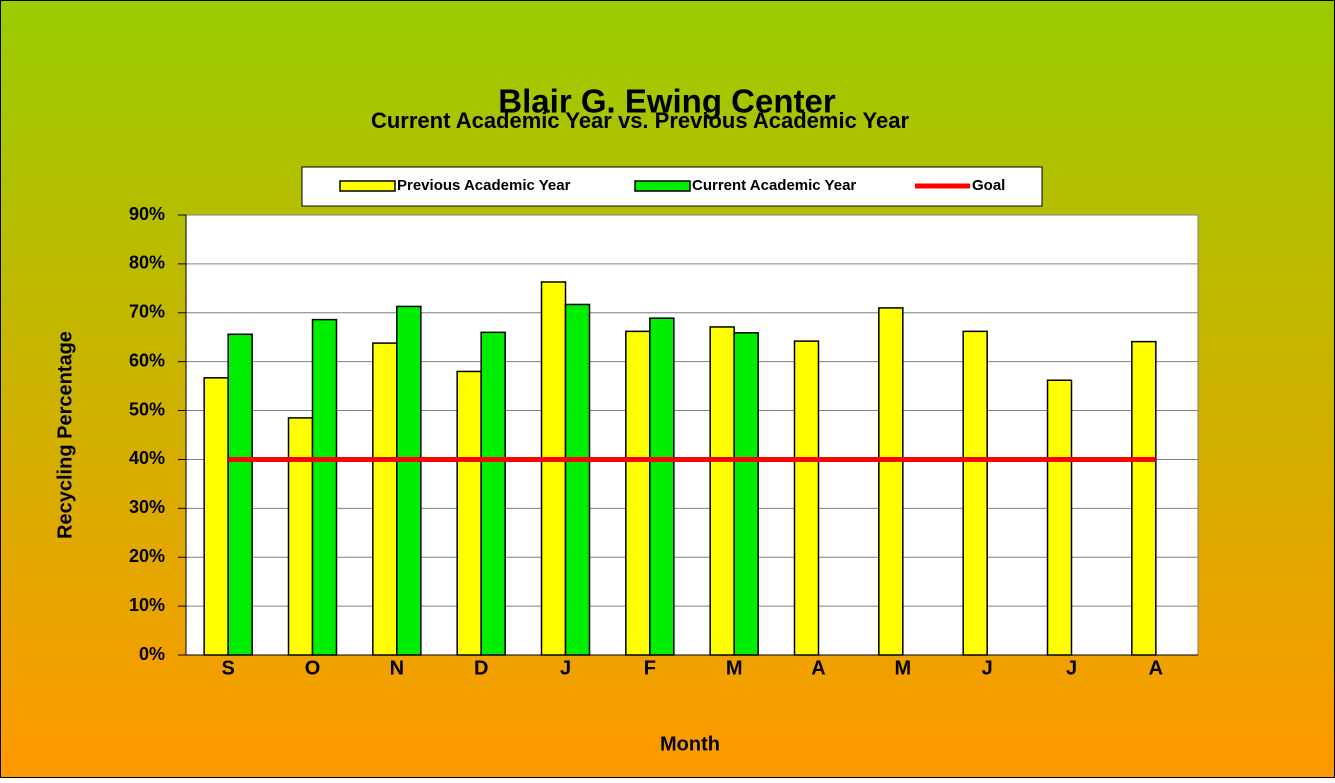 The image size is (1335, 783). I want to click on y-tick-label: 20%, so click(147, 556).